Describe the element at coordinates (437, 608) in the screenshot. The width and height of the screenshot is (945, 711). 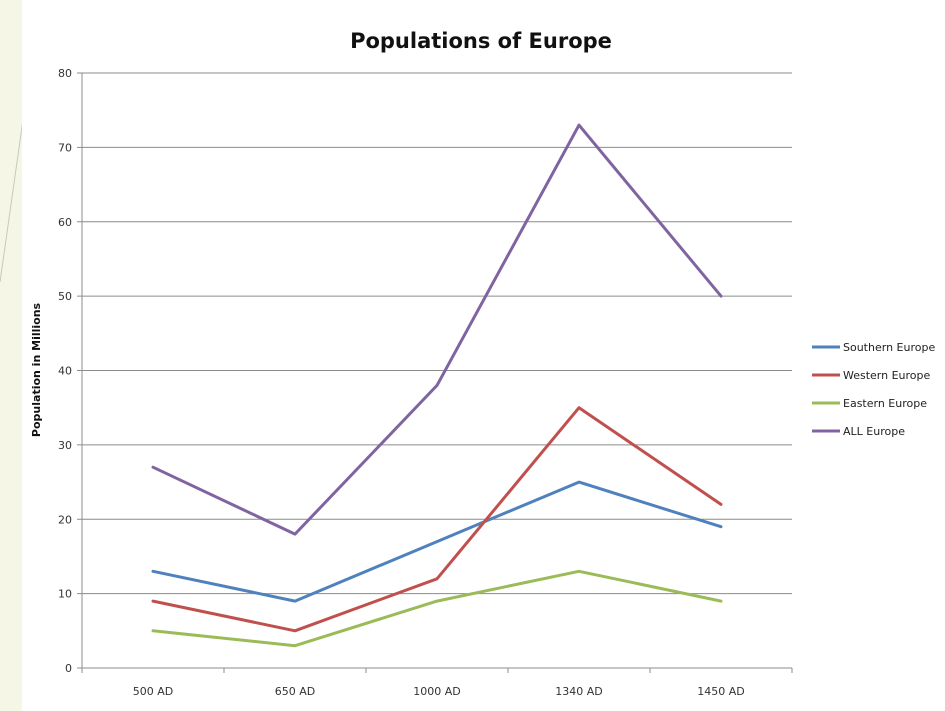
I see `series-line-eastern-europe` at that location.